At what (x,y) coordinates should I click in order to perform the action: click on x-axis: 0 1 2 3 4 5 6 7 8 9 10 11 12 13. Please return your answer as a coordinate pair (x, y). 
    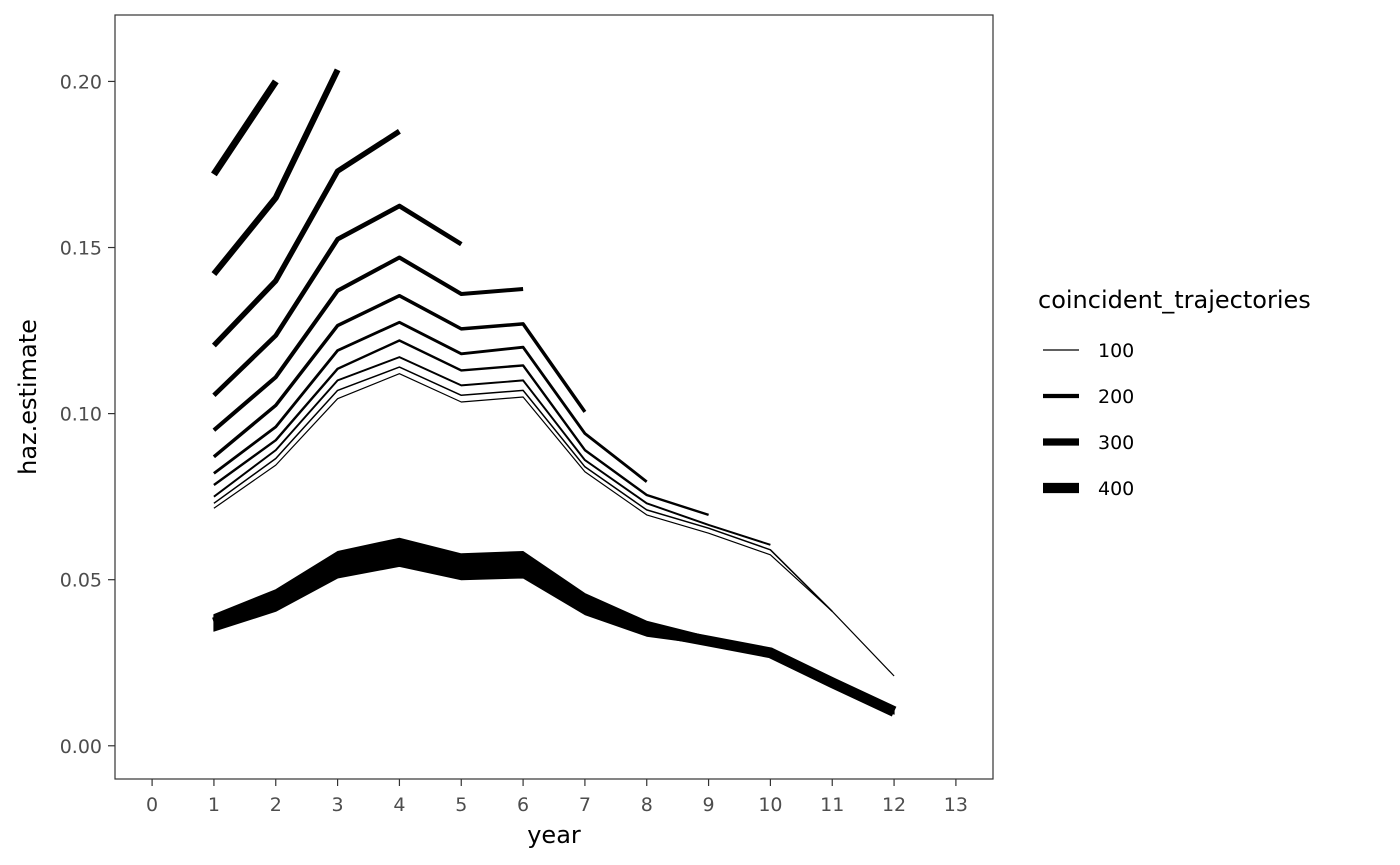
    Looking at the image, I should click on (557, 797).